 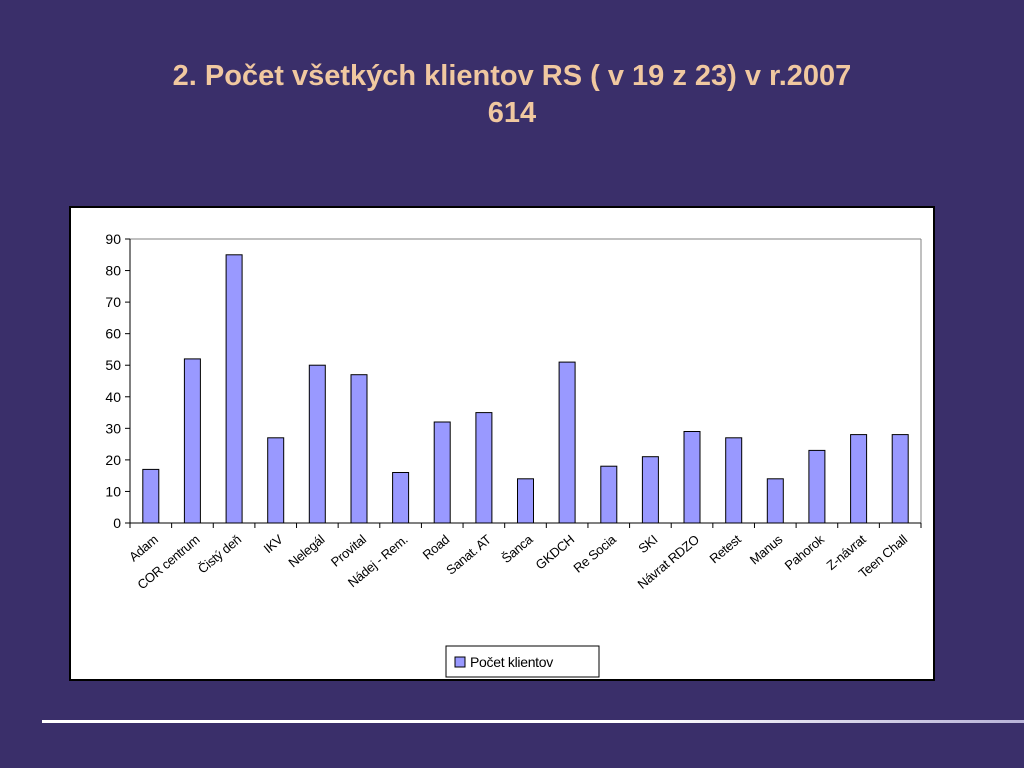 I want to click on y-tick-label-1: 10, so click(x=113, y=491).